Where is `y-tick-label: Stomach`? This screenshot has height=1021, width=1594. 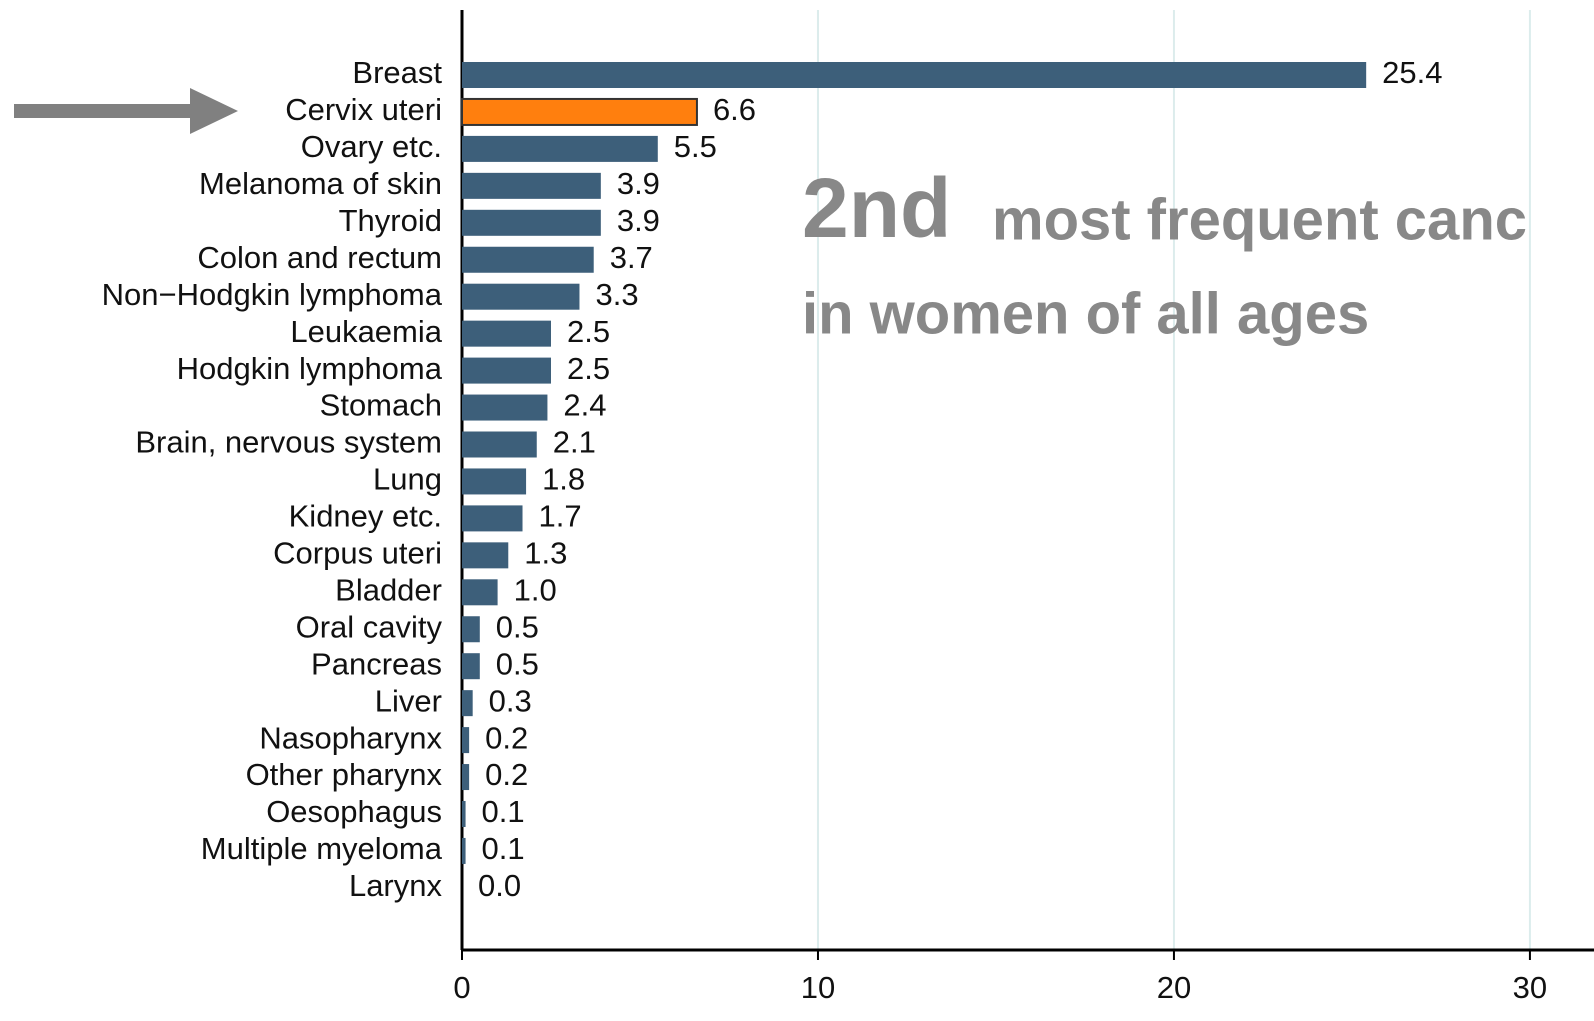 y-tick-label: Stomach is located at coordinates (381, 405).